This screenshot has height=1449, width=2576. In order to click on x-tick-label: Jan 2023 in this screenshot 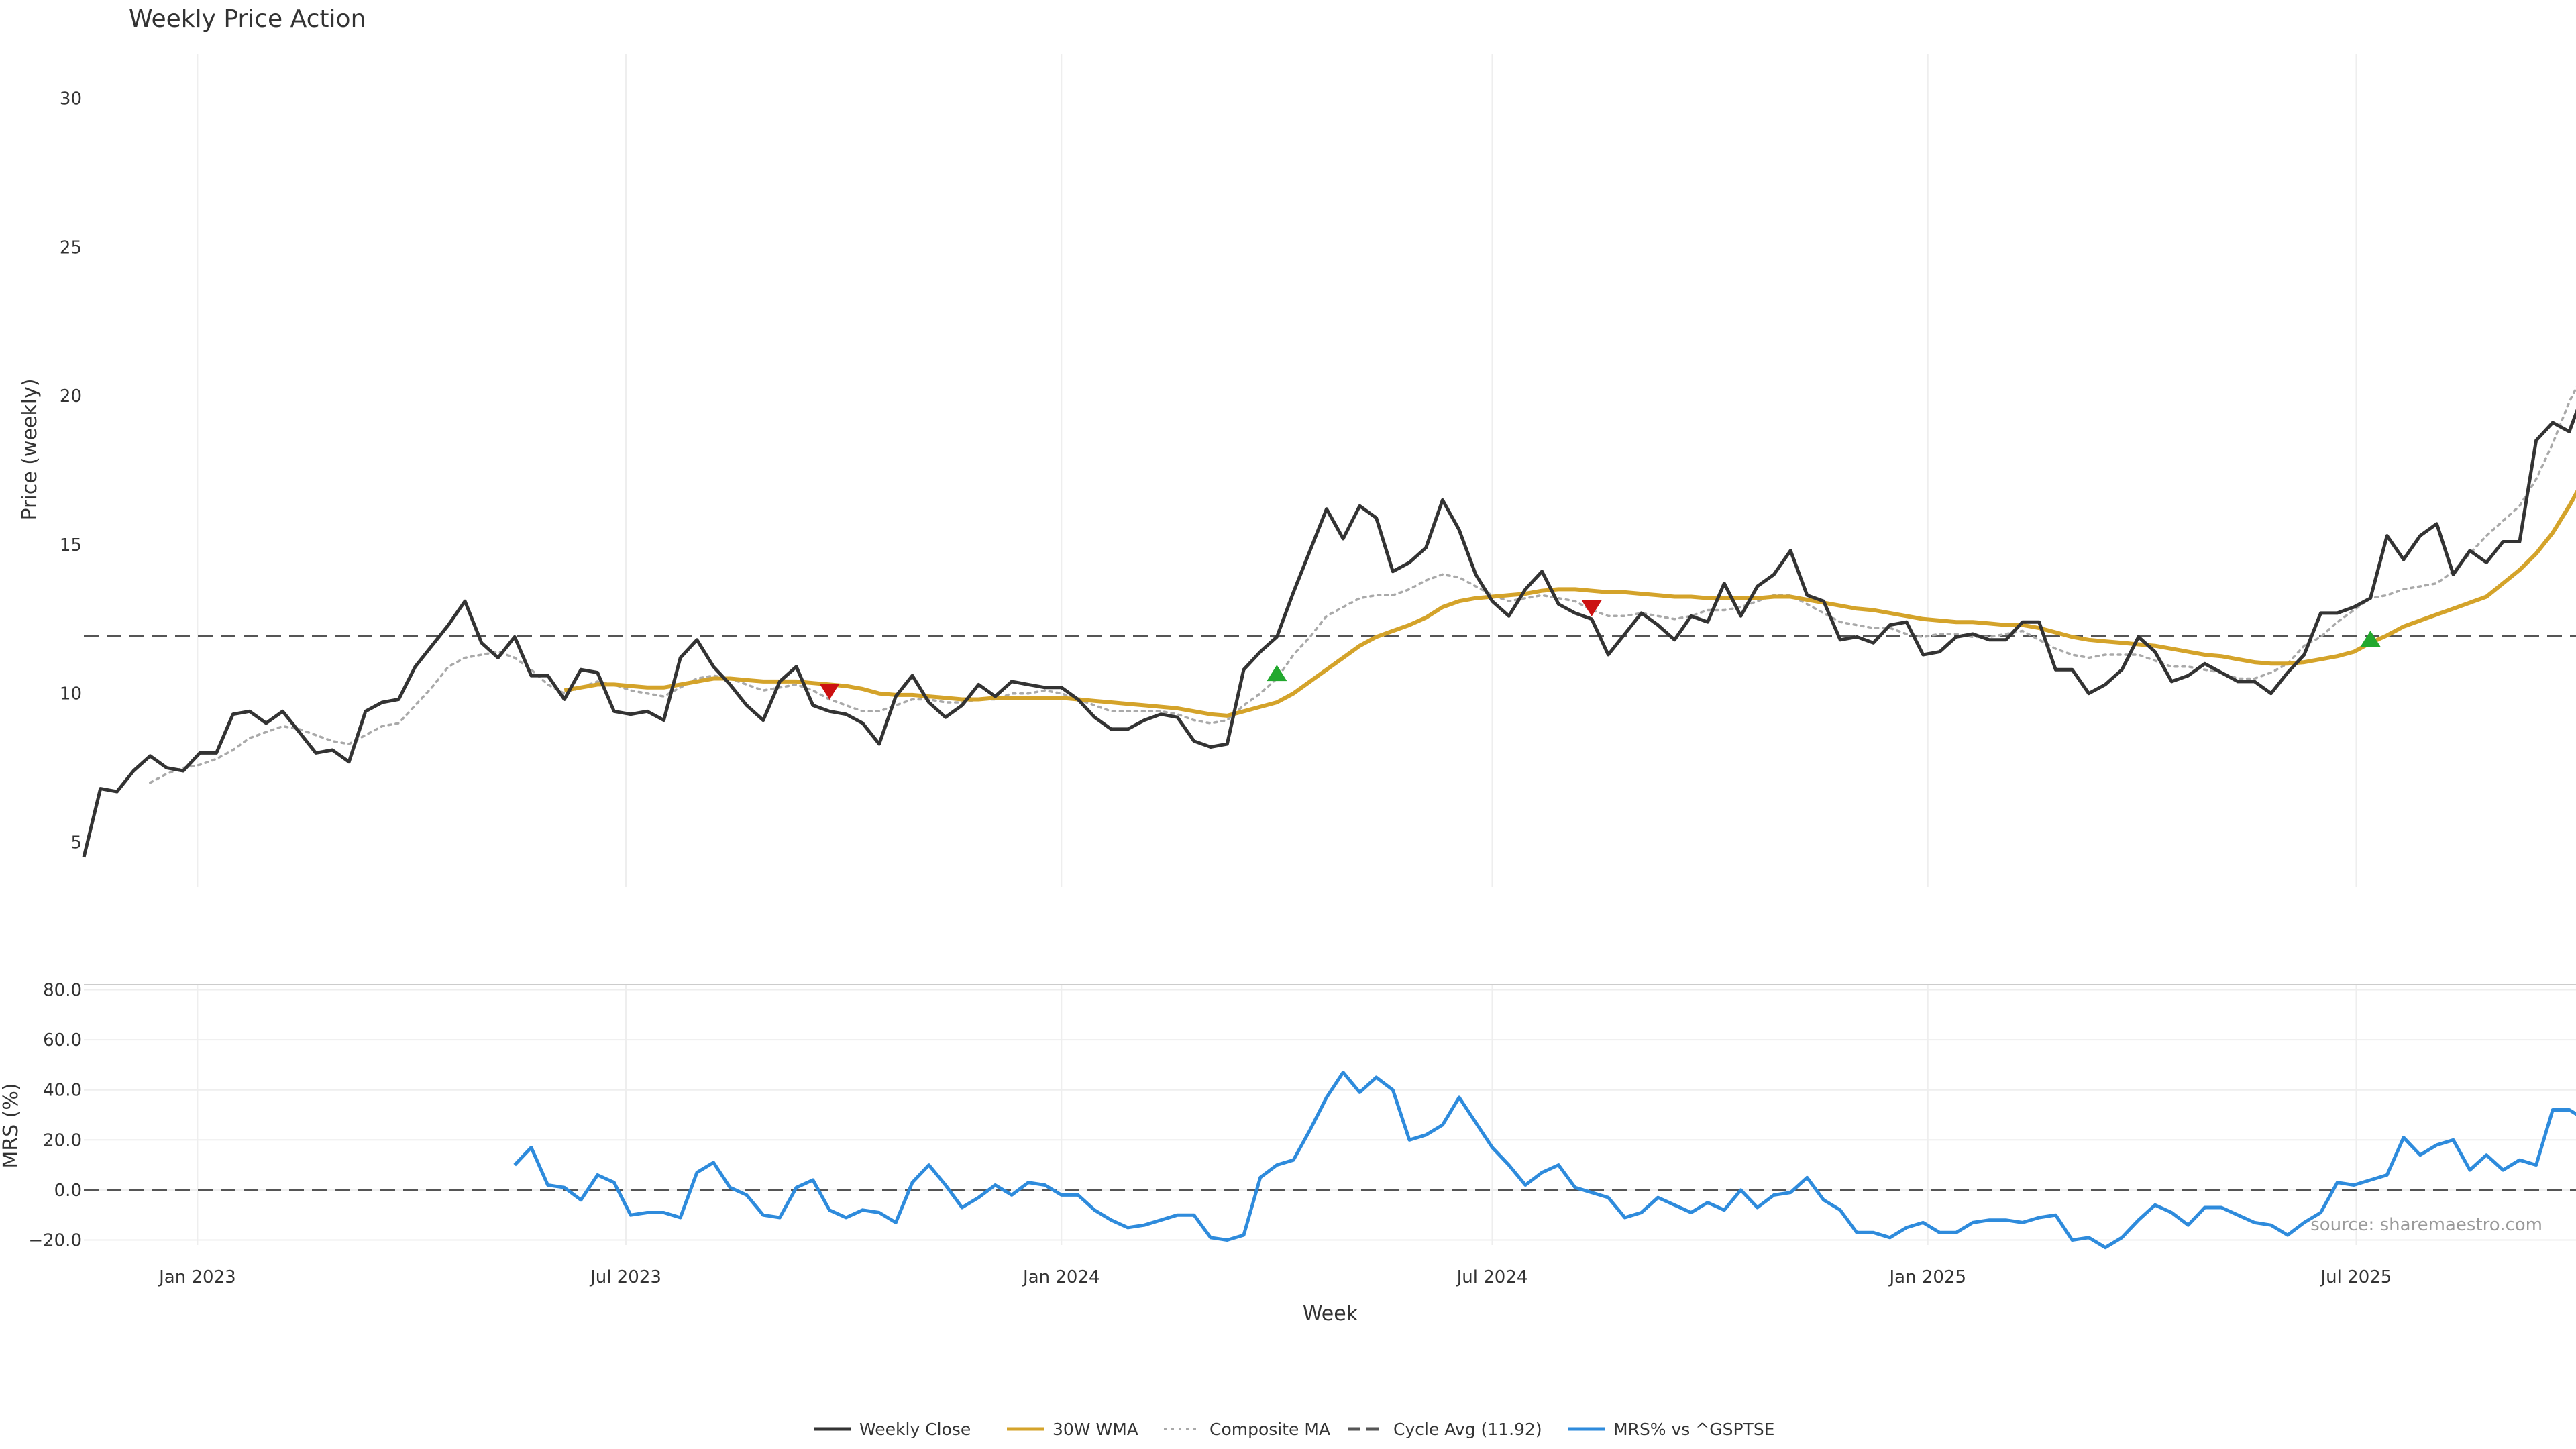, I will do `click(197, 1277)`.